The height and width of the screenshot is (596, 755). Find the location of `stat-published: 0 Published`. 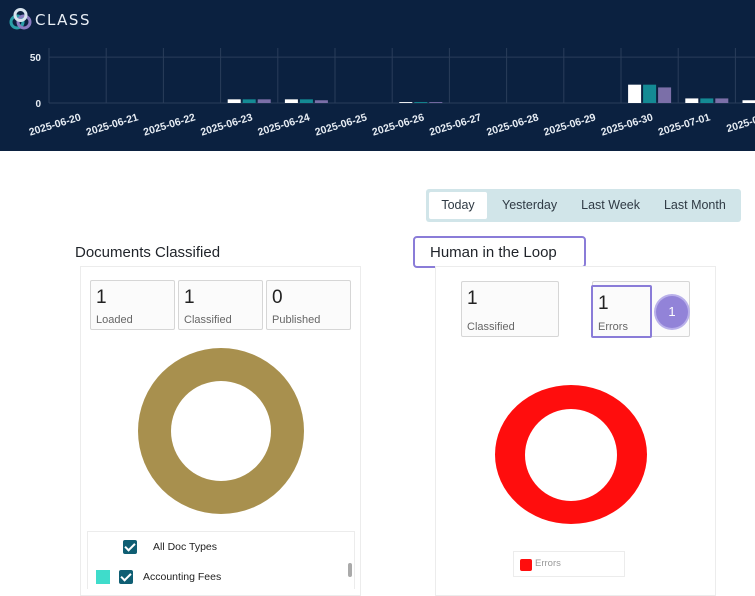

stat-published: 0 Published is located at coordinates (308, 305).